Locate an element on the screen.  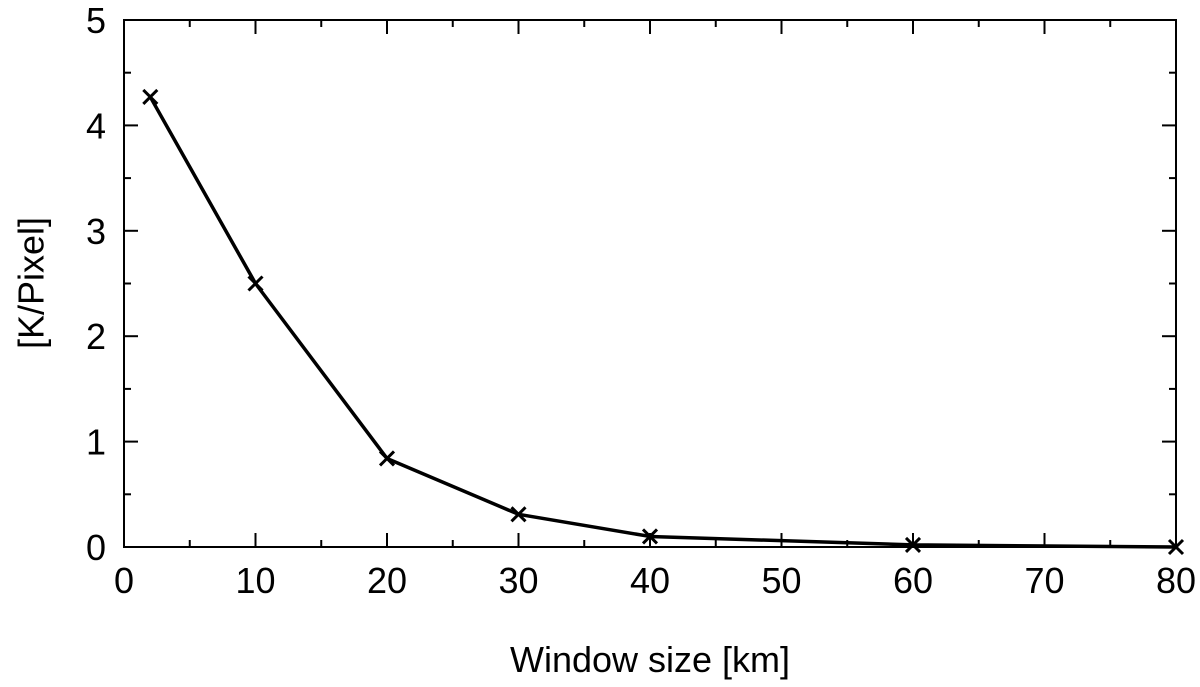
x-tick-label: 80 is located at coordinates (1176, 580).